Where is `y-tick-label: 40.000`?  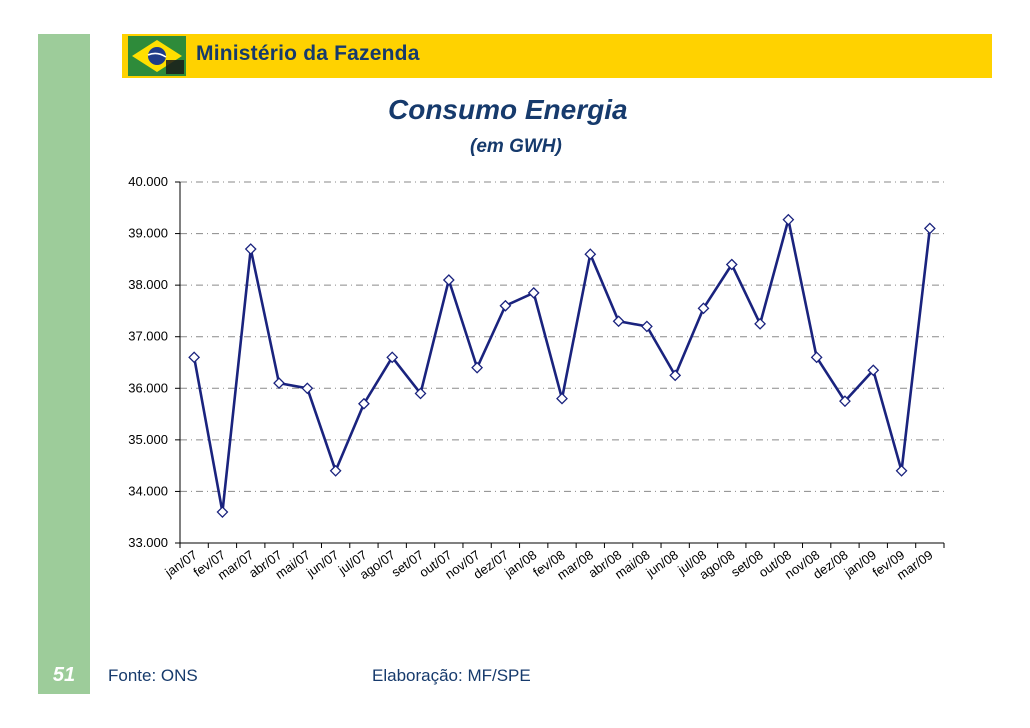 y-tick-label: 40.000 is located at coordinates (148, 181).